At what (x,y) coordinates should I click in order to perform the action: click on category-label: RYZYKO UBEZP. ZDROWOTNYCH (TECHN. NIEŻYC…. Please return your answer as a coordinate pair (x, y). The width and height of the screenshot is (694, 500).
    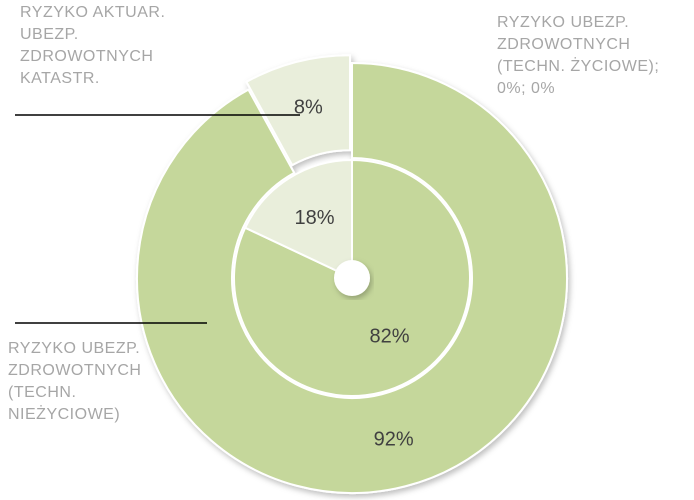
    Looking at the image, I should click on (75, 381).